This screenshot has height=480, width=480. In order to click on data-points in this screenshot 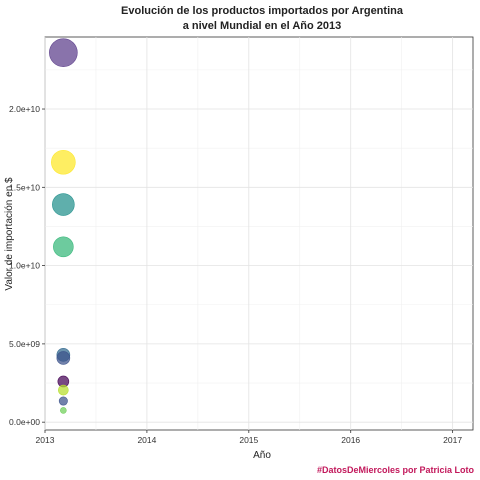, I will do `click(63, 226)`.